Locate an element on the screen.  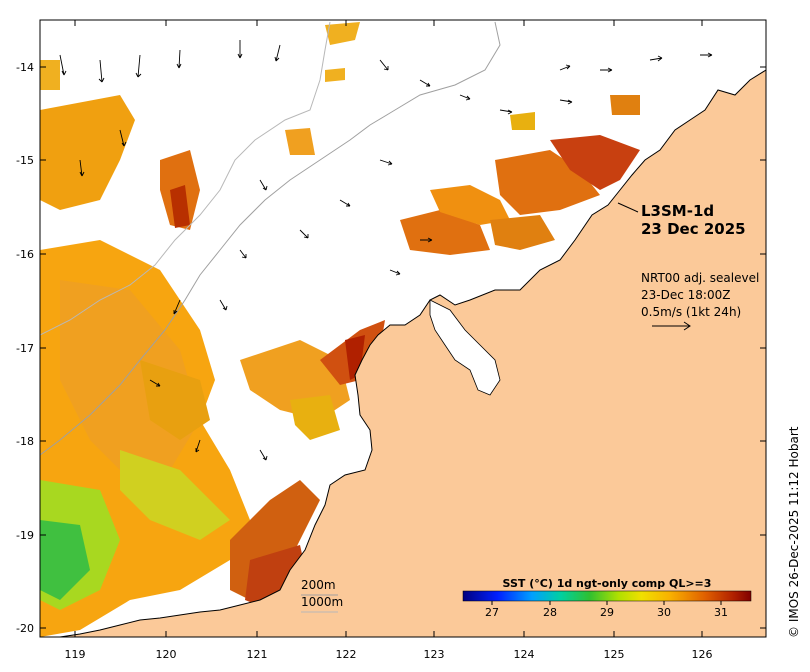
lat-tick-label: -16 is located at coordinates (25, 254).